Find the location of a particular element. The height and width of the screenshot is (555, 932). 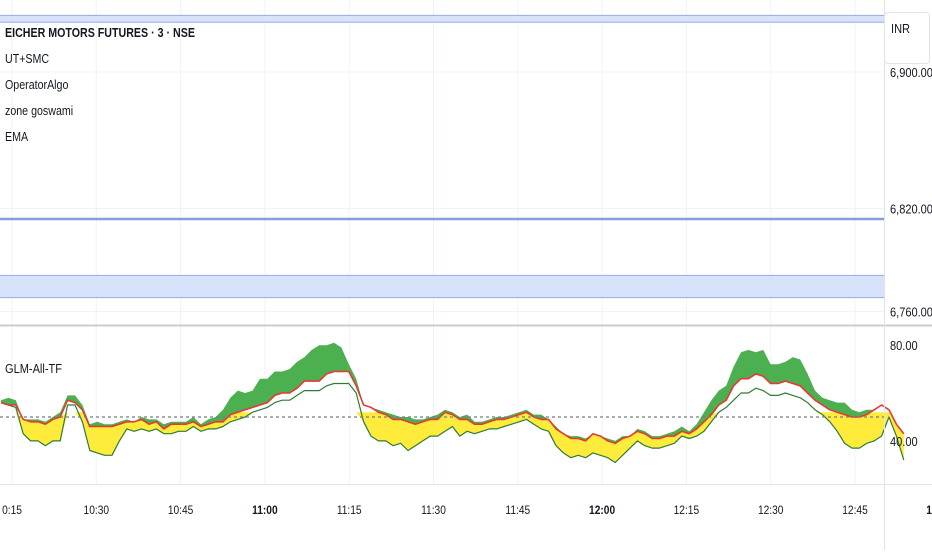

indicator-zone-goswami: zone goswami is located at coordinates (39, 110).